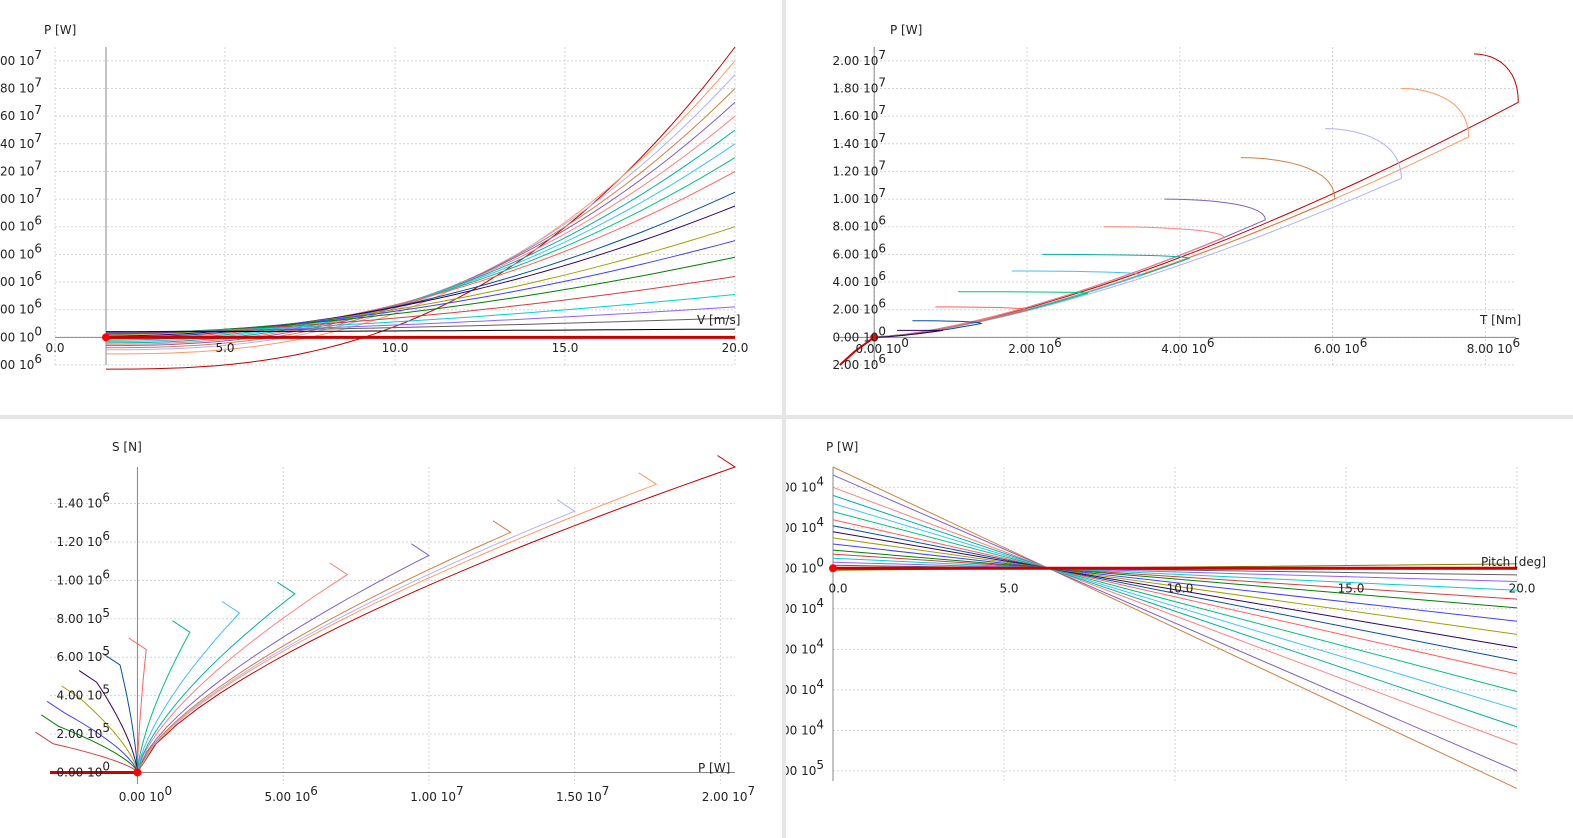 The image size is (1573, 838). I want to click on y-tick-label: 8.00 105, so click(83, 616).